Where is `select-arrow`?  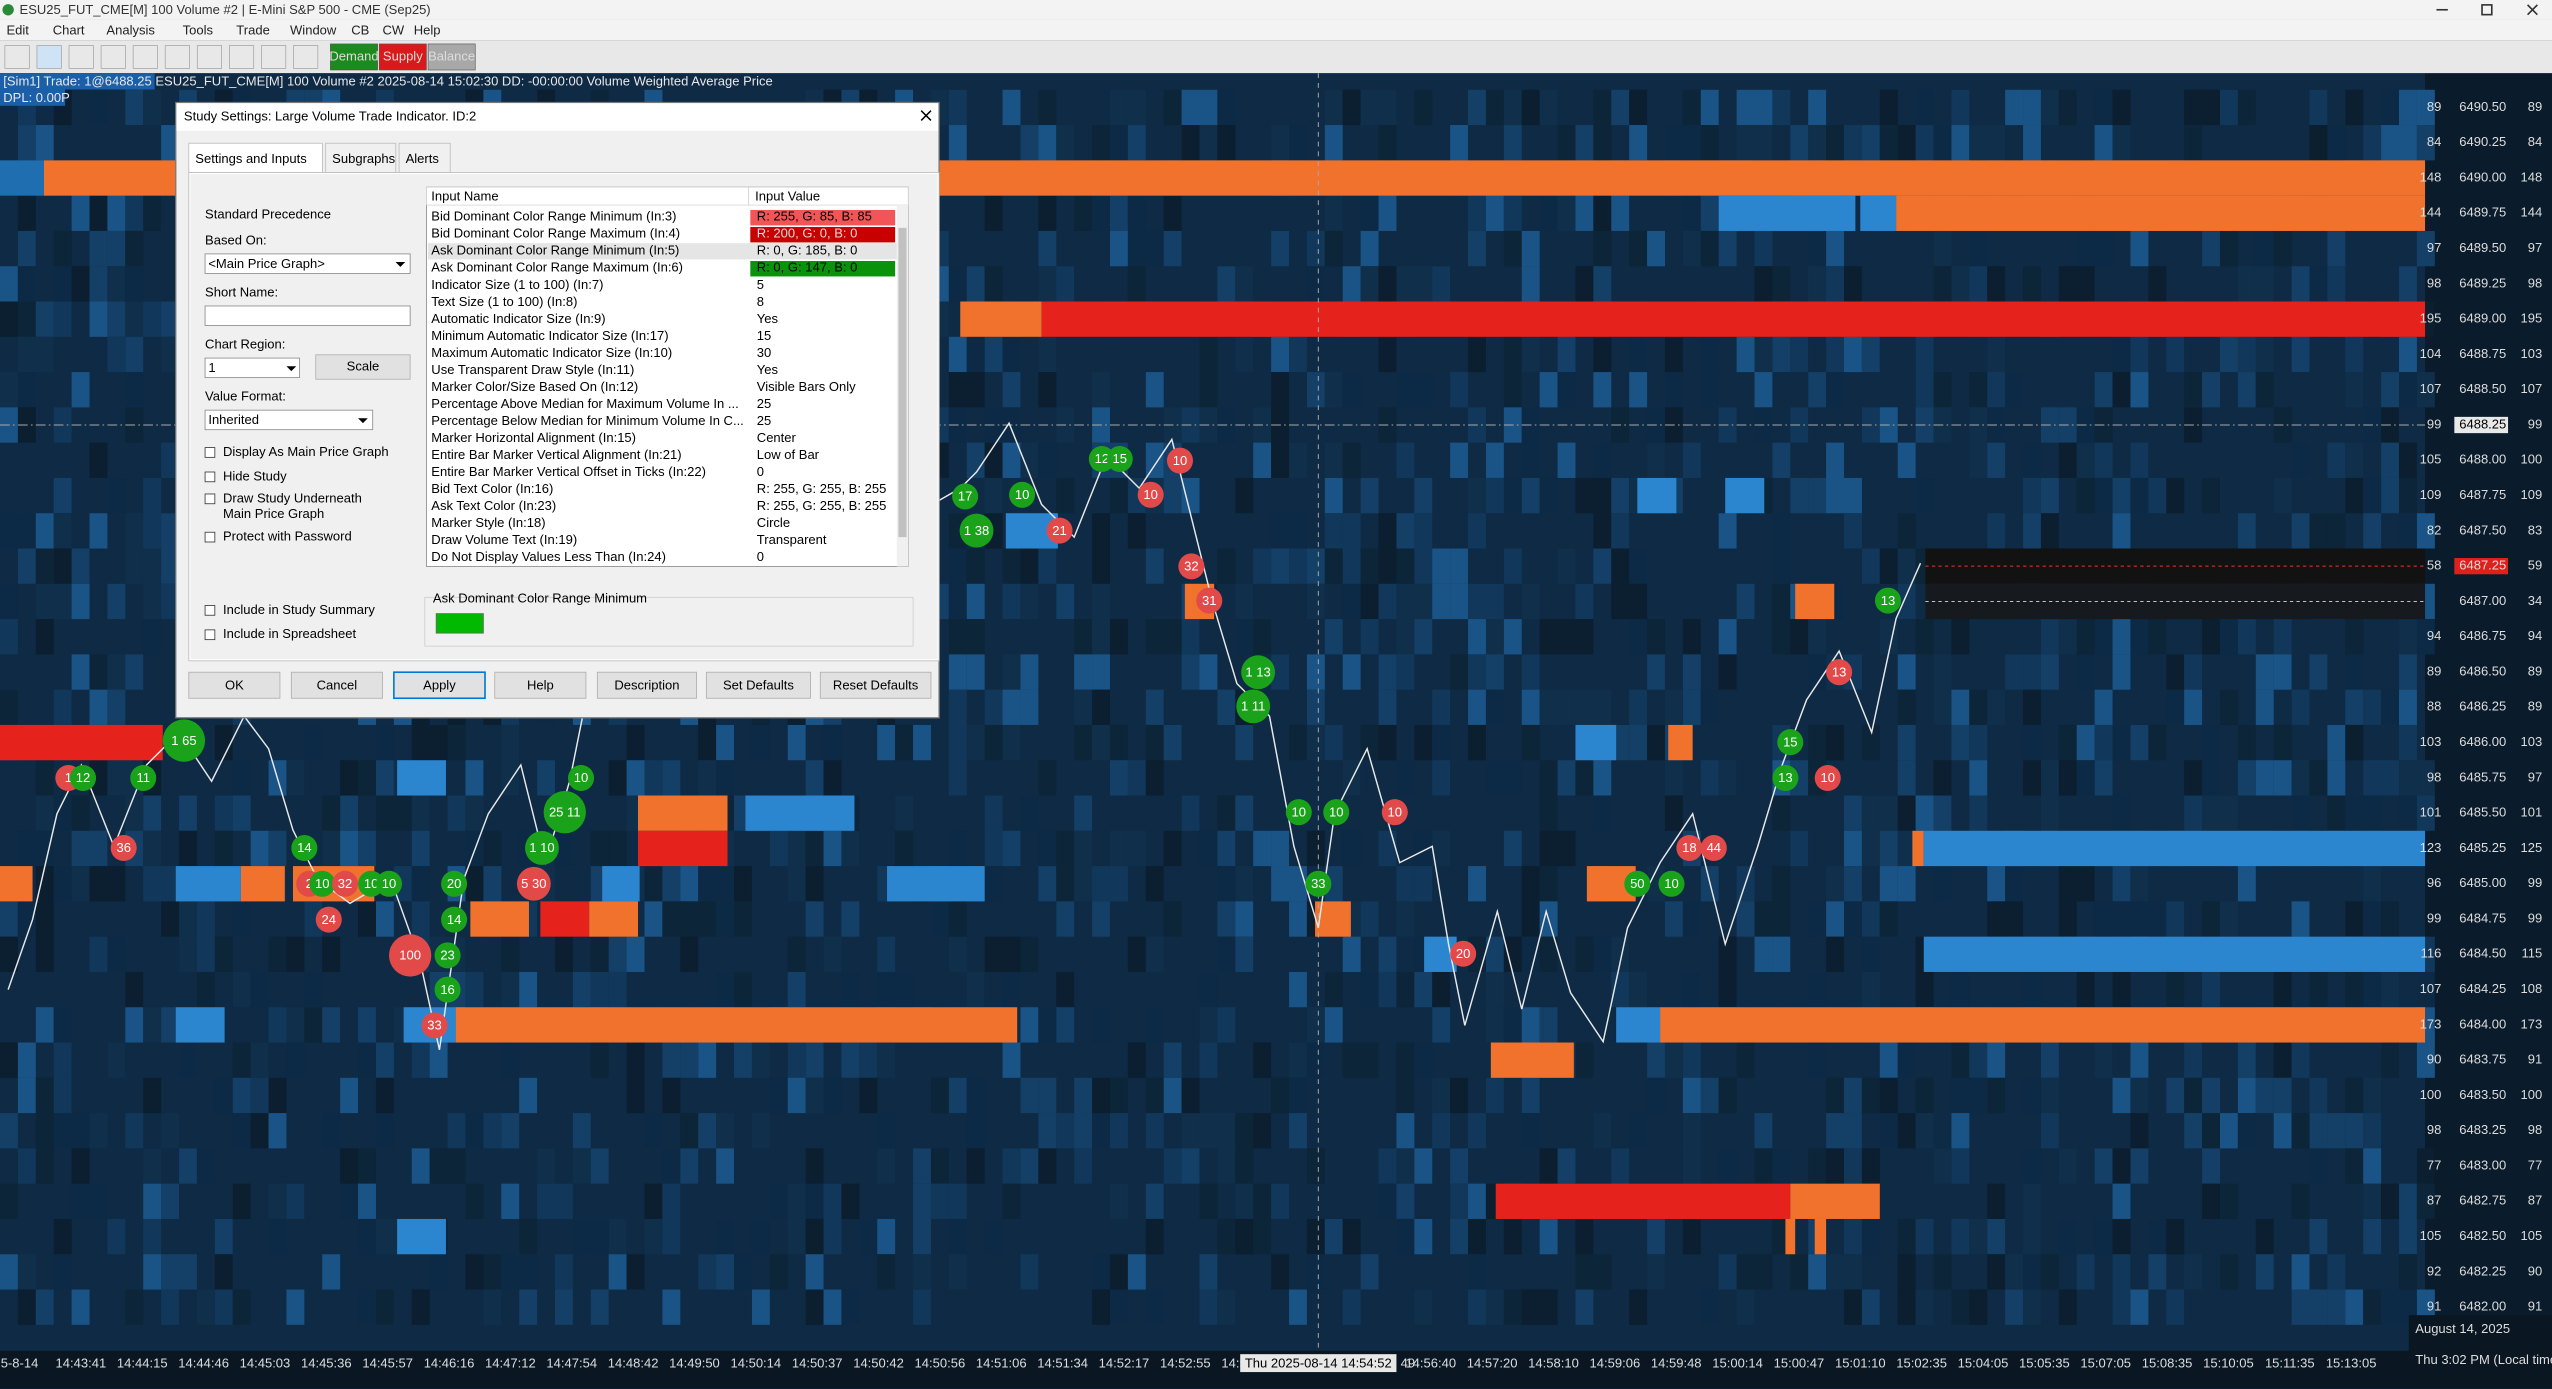 select-arrow is located at coordinates (291, 369).